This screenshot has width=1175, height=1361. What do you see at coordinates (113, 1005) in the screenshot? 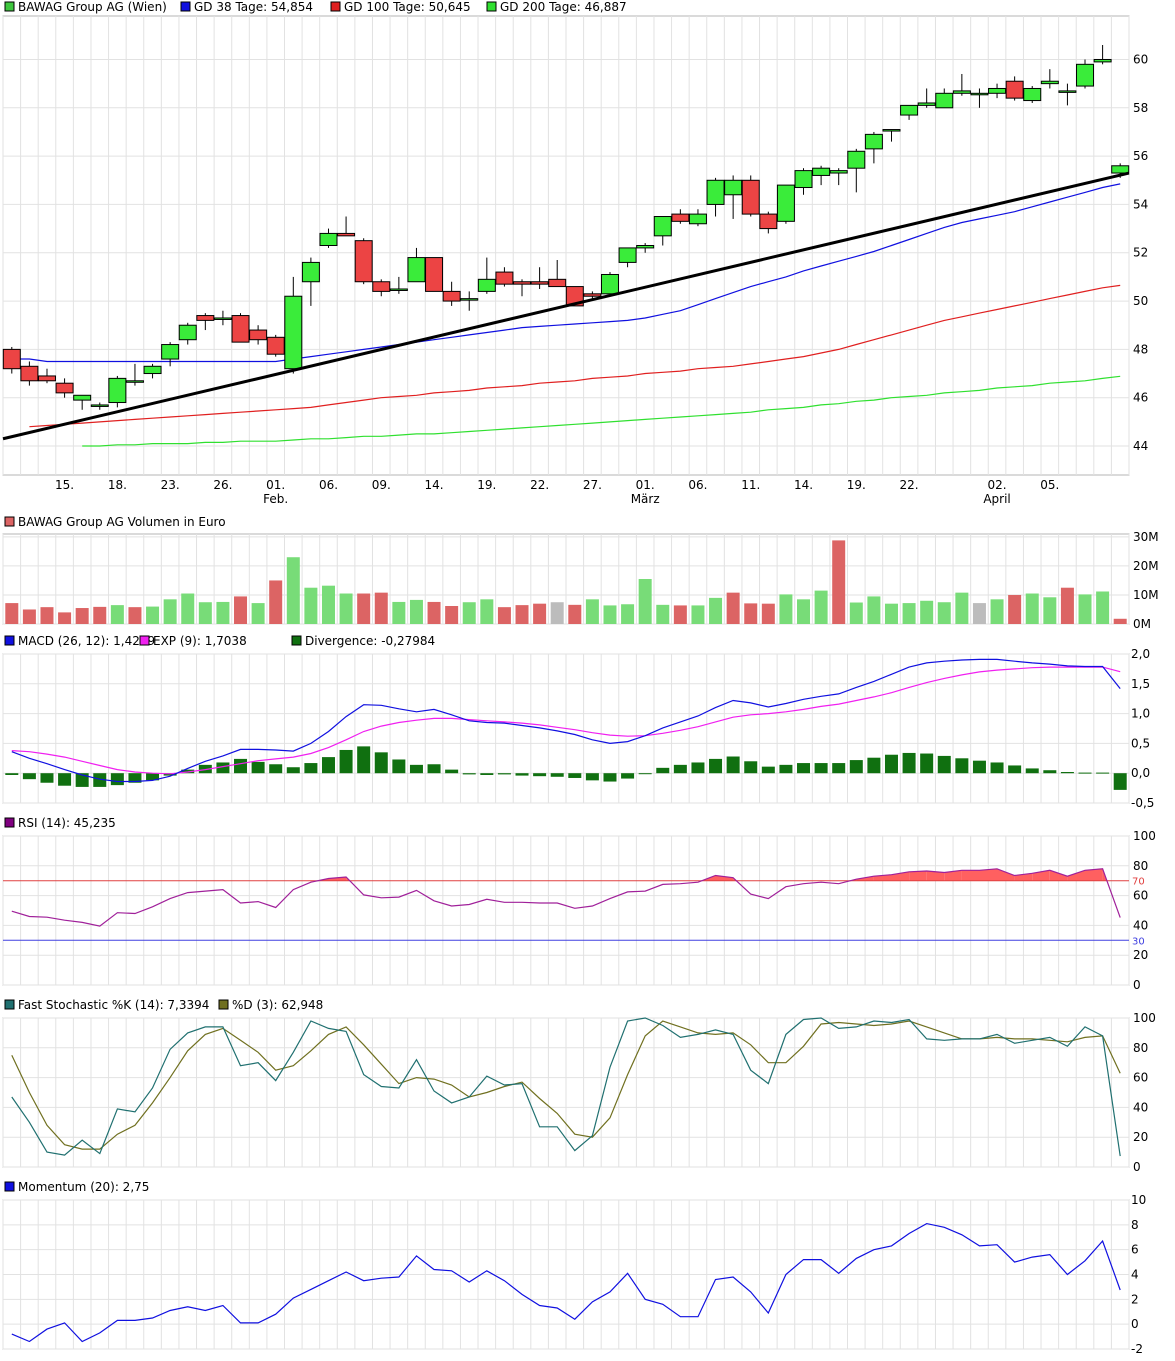
I see `legend-label: Fast Stochastic %K (14): 7,3394` at bounding box center [113, 1005].